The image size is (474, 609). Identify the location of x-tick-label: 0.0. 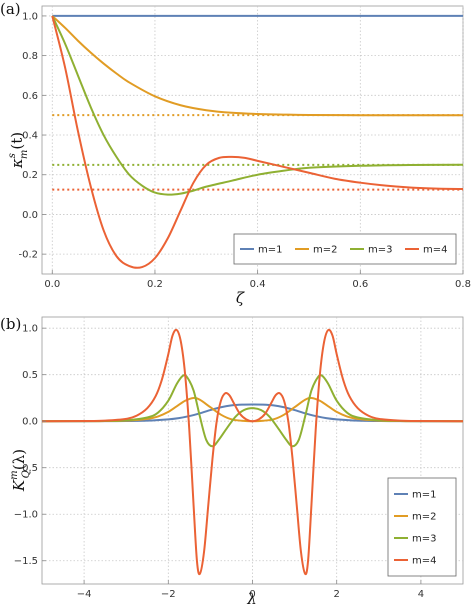
(52, 284).